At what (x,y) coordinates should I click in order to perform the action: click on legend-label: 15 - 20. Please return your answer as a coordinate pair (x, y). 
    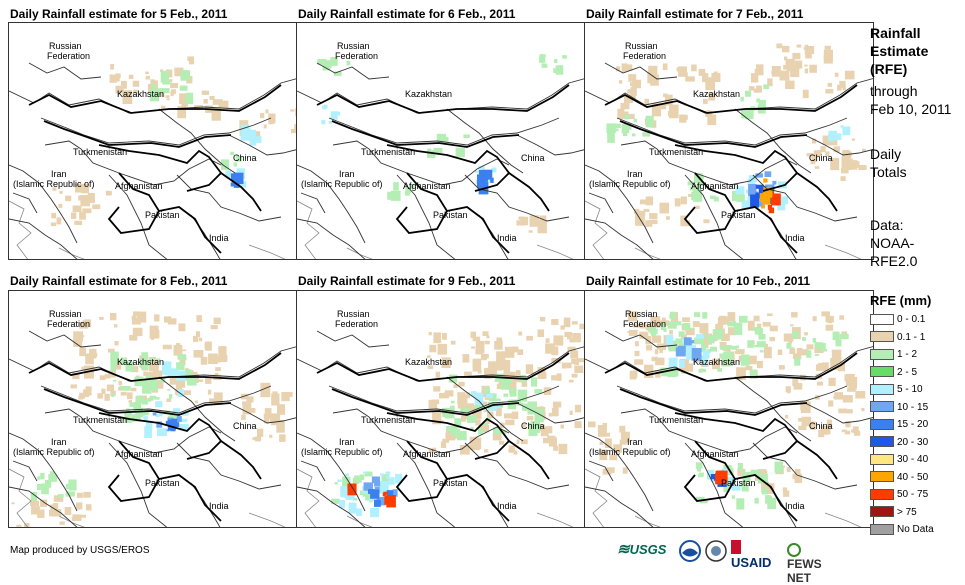
    Looking at the image, I should click on (912, 424).